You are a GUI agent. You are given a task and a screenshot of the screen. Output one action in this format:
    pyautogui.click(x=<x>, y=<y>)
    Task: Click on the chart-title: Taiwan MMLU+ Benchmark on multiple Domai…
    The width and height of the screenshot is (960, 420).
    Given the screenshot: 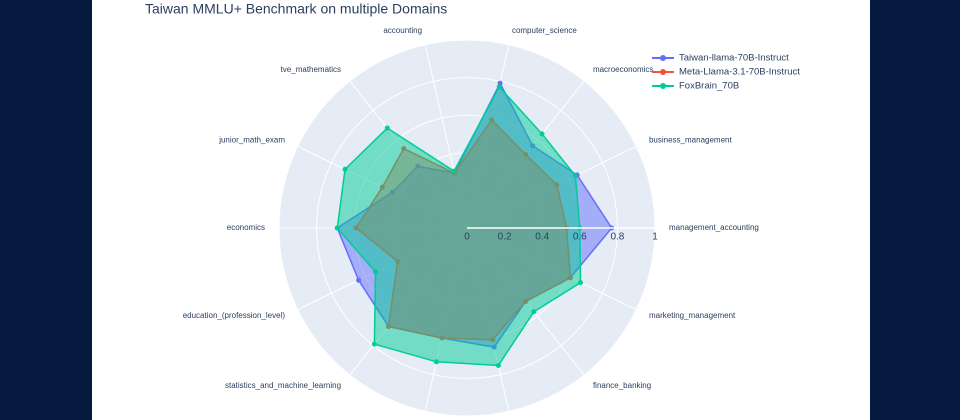 What is the action you would take?
    pyautogui.click(x=296, y=9)
    